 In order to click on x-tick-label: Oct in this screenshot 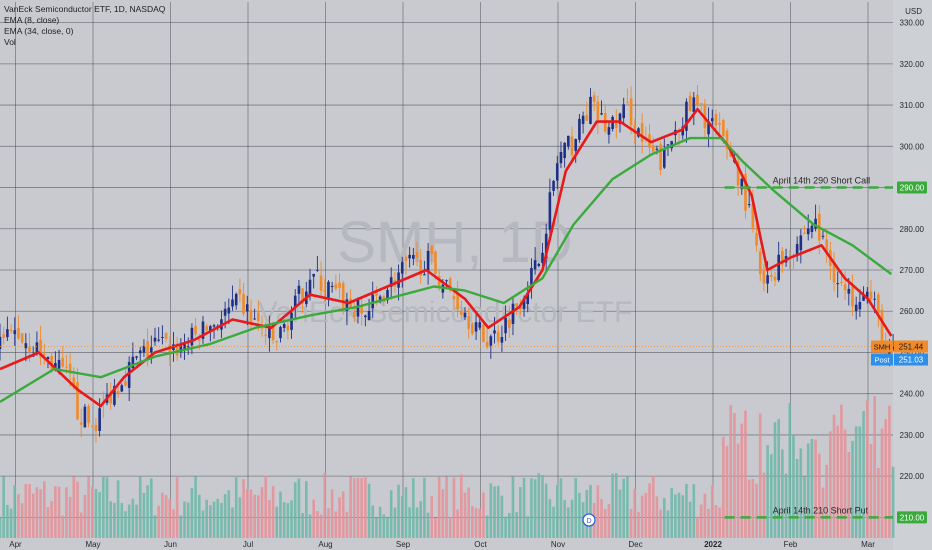, I will do `click(480, 544)`.